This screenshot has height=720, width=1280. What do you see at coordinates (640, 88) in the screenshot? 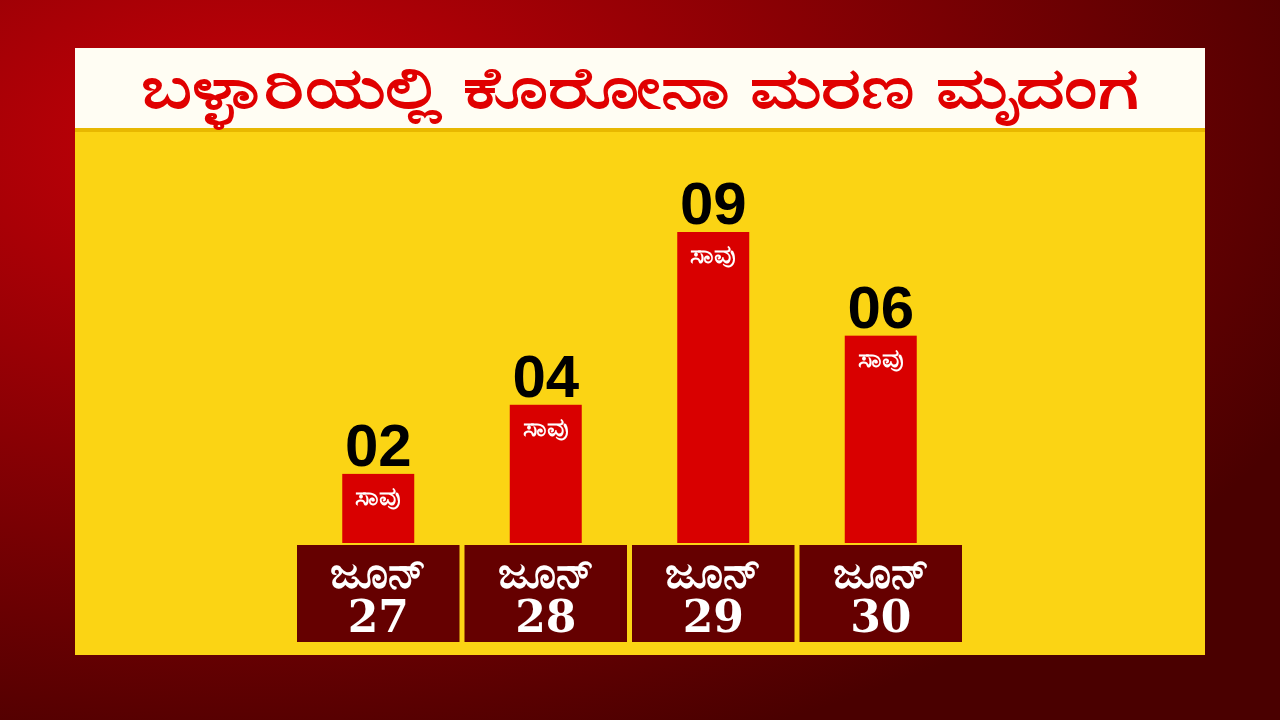
I see `title: ಬಳ್ಳಾರಿಯಲ್ಲಿ ಕೊರೋನಾ ಮರಣ ಮೃದಂಗ` at bounding box center [640, 88].